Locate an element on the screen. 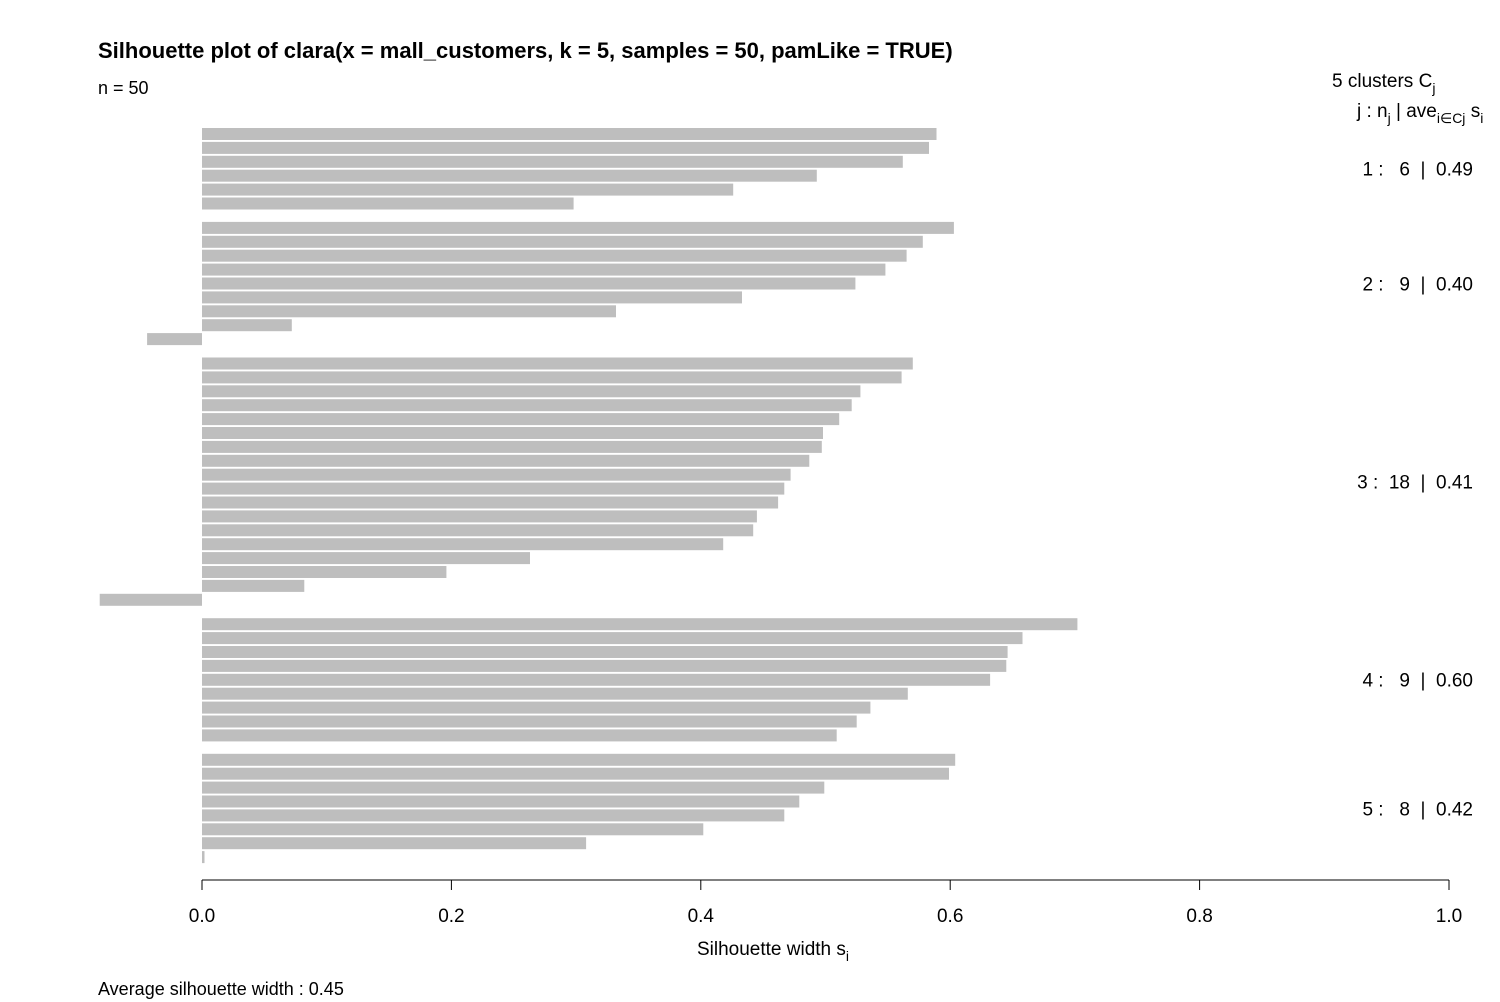 The width and height of the screenshot is (1500, 1002). x-tick-label-4: 0.8 is located at coordinates (1199, 916).